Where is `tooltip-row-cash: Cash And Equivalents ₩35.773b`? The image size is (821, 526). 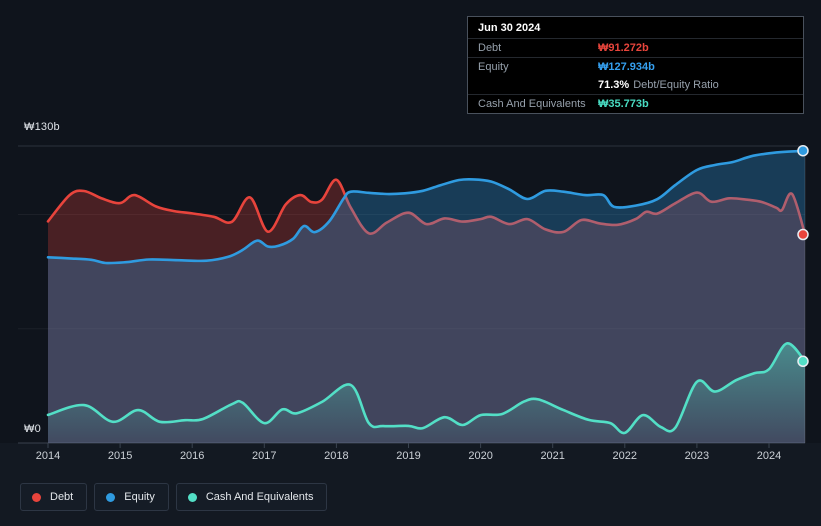
tooltip-row-cash: Cash And Equivalents ₩35.773b is located at coordinates (635, 104).